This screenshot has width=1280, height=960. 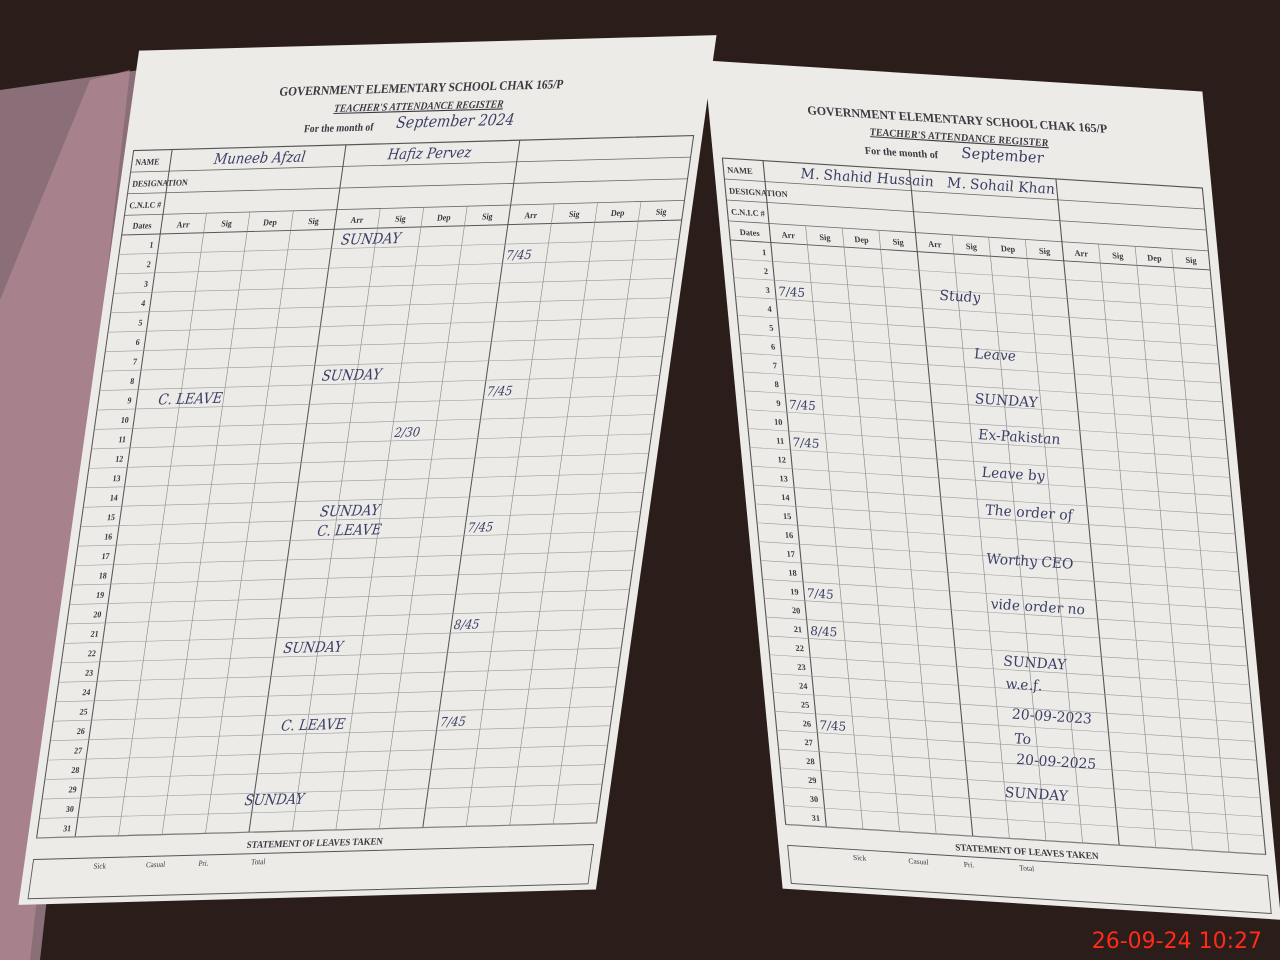 What do you see at coordinates (767, 290) in the screenshot?
I see `date-number: 3` at bounding box center [767, 290].